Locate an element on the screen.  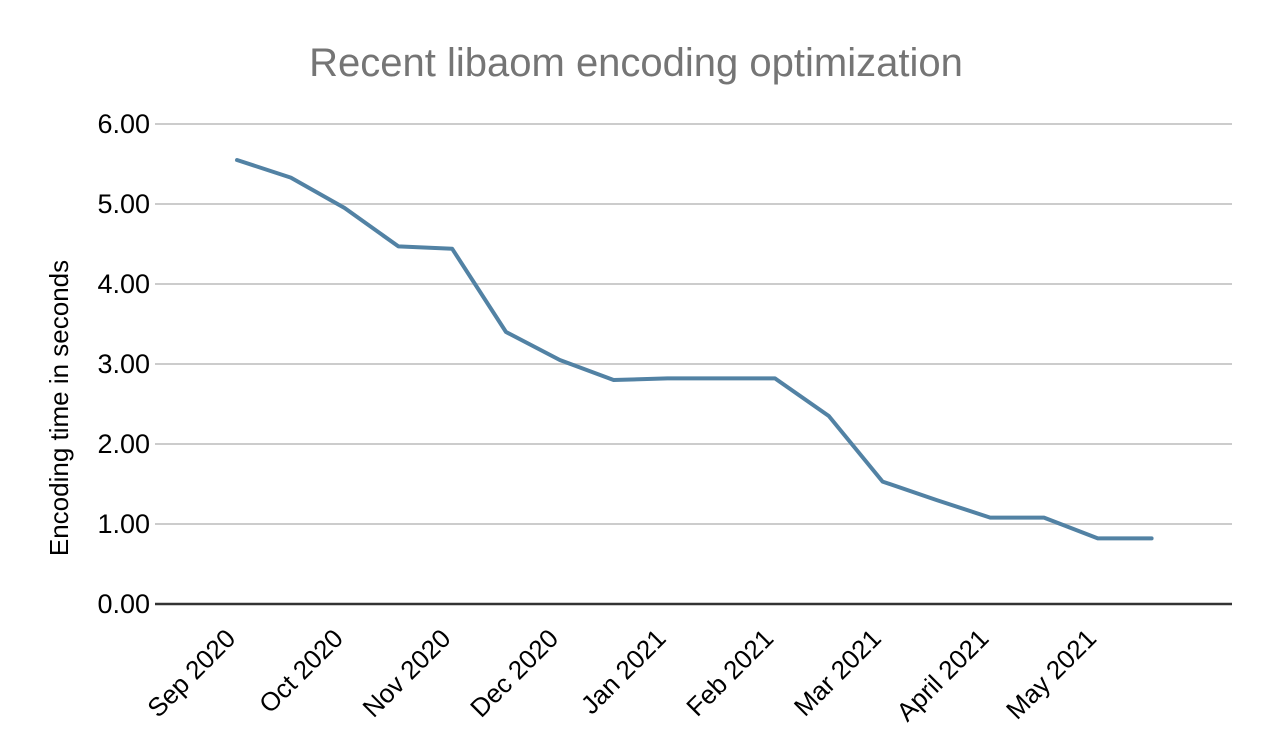
y-tick-label: 0.00 is located at coordinates (123, 604).